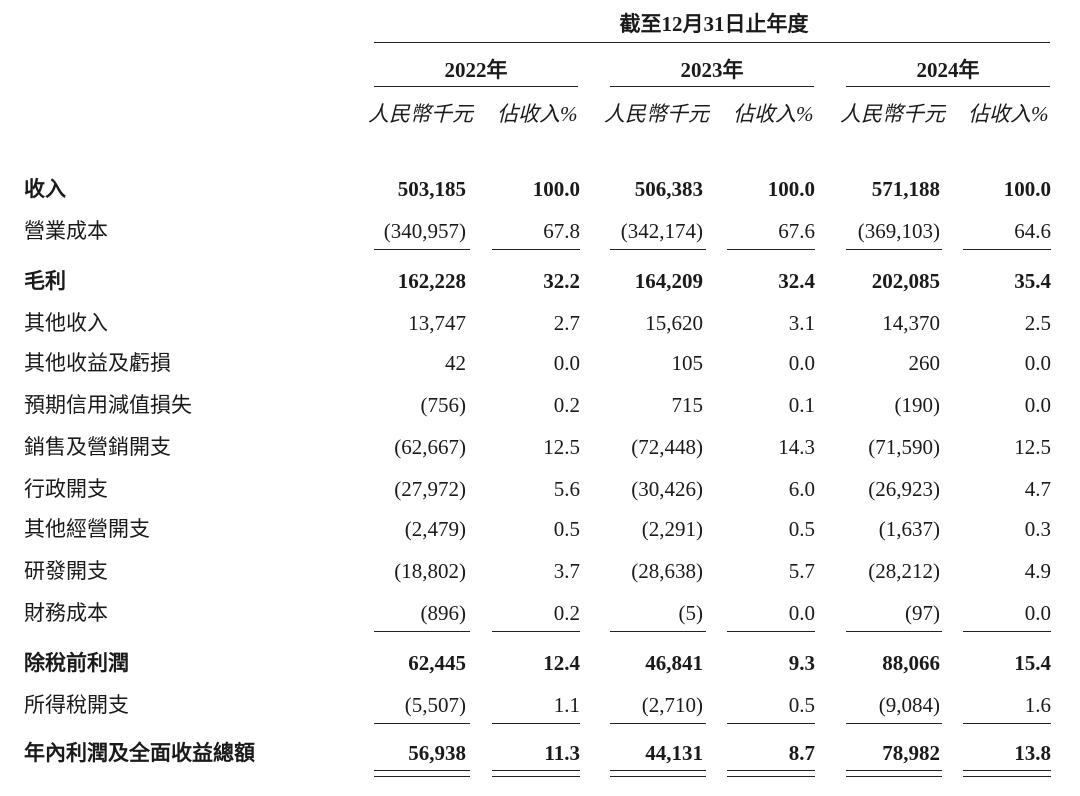 The image size is (1080, 796). I want to click on cell-amount-2022: 62,445, so click(437, 663).